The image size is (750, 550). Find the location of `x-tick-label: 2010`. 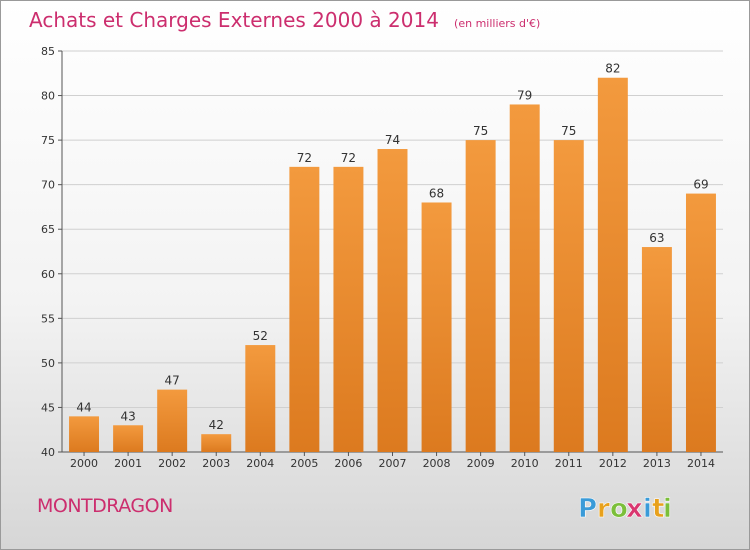

x-tick-label: 2010 is located at coordinates (525, 463).